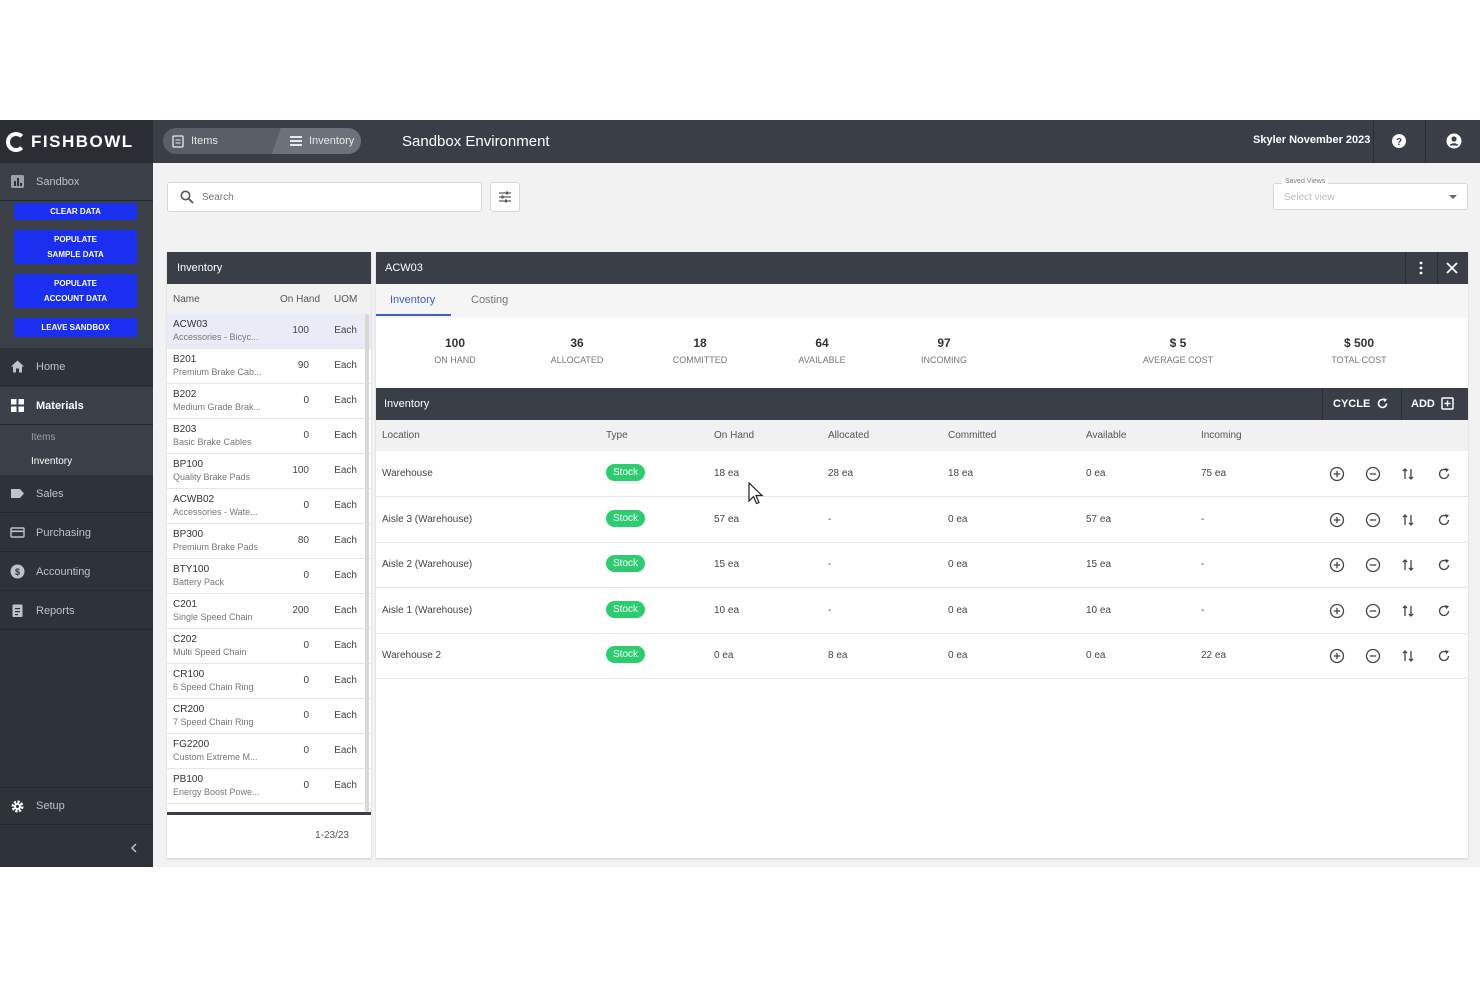 The width and height of the screenshot is (1480, 987). I want to click on sidebar-item-accounting: $ Accounting, so click(76, 572).